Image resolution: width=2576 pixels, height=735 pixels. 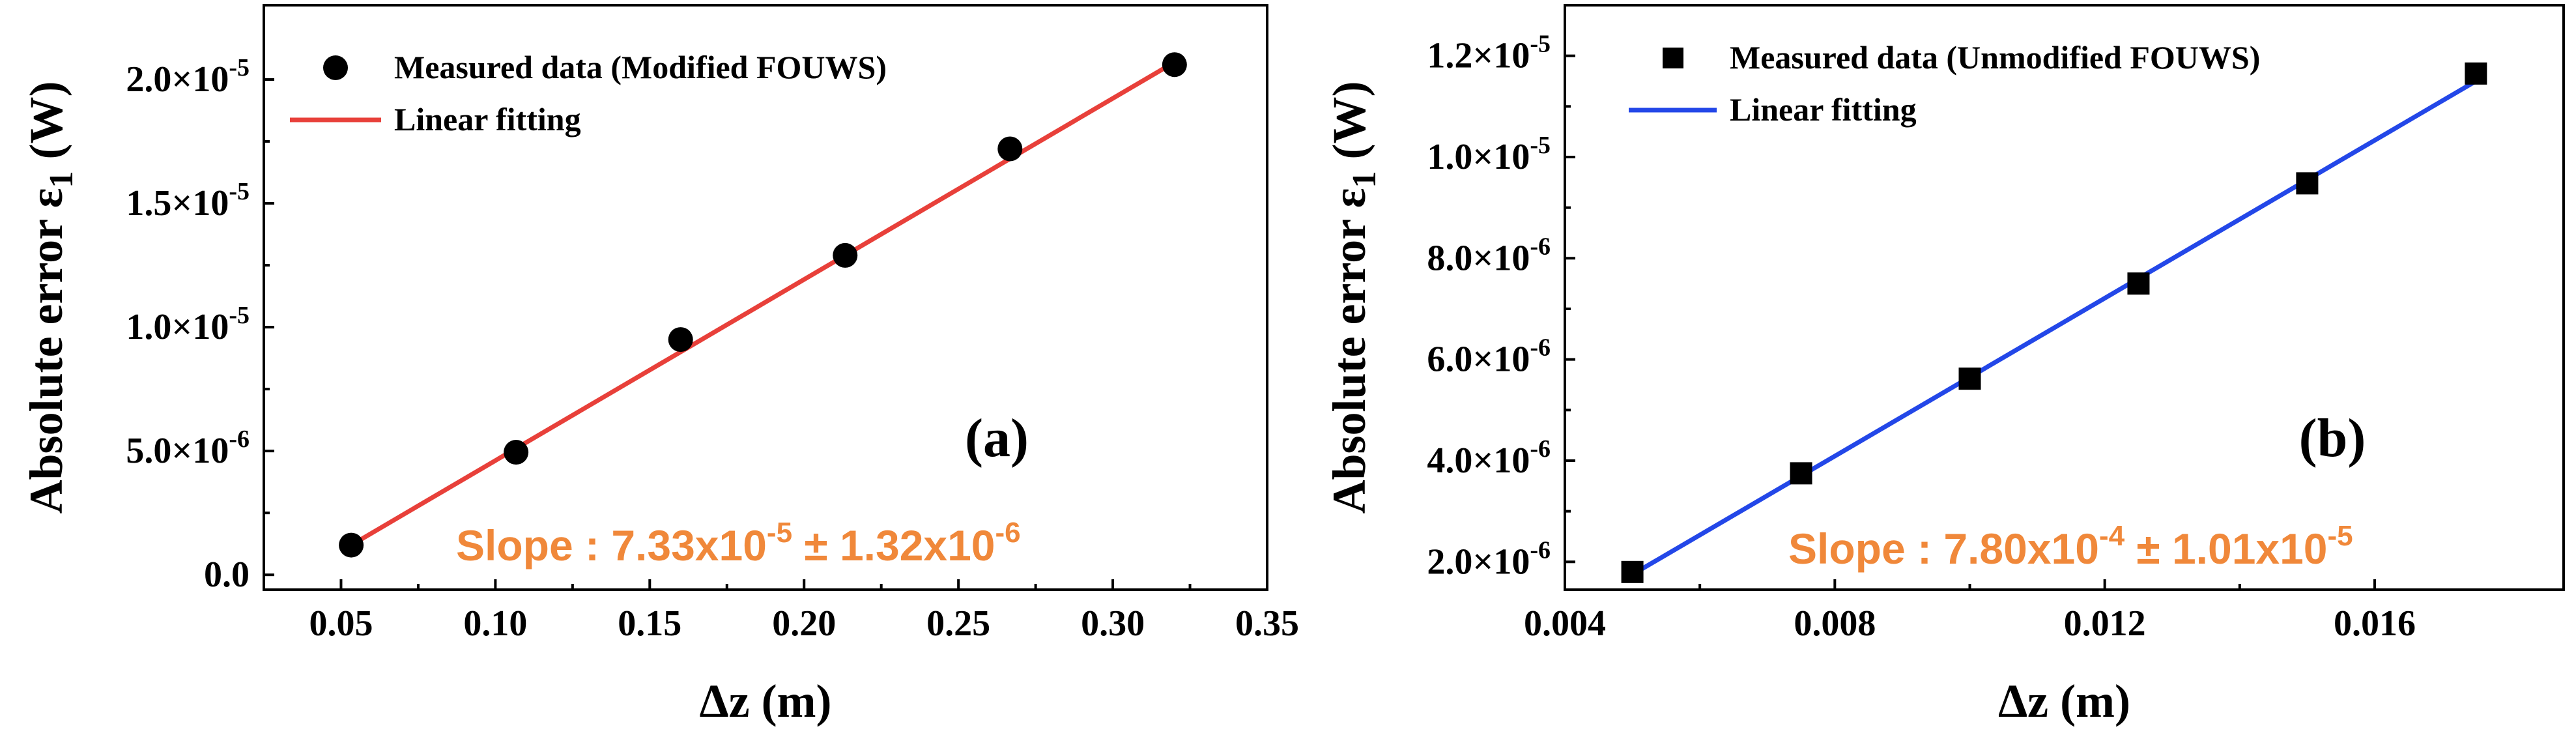 What do you see at coordinates (1113, 623) in the screenshot?
I see `x-tick-label: 0.30` at bounding box center [1113, 623].